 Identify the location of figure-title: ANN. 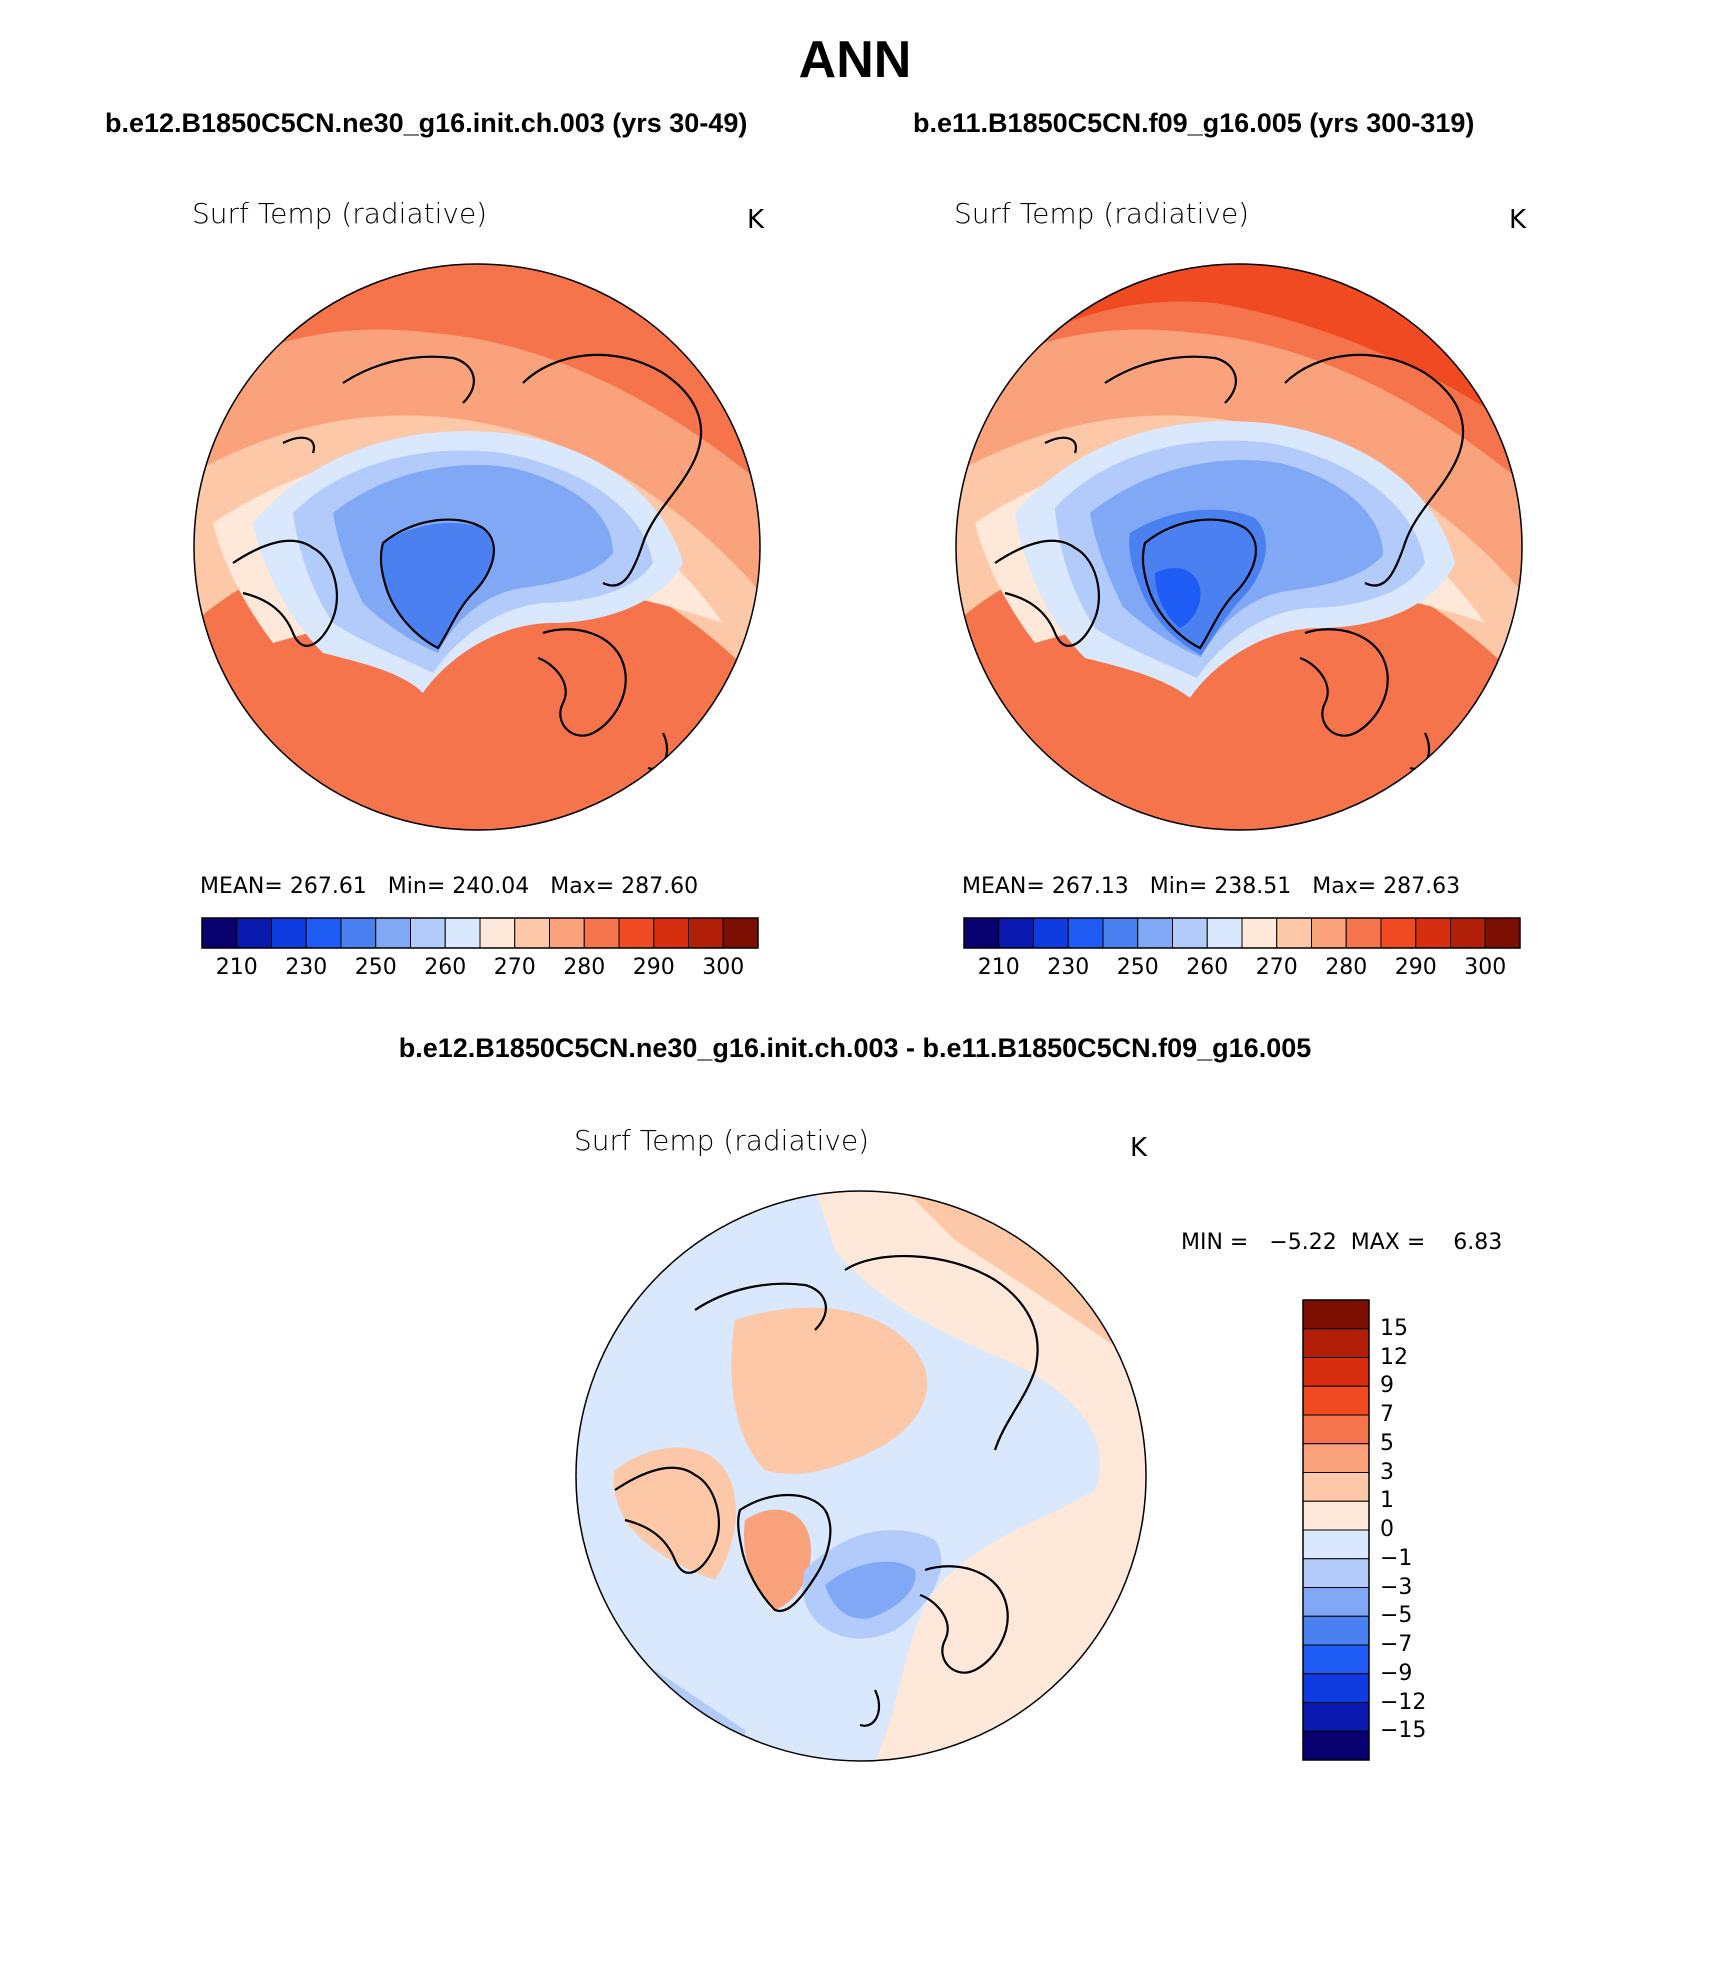
(855, 60).